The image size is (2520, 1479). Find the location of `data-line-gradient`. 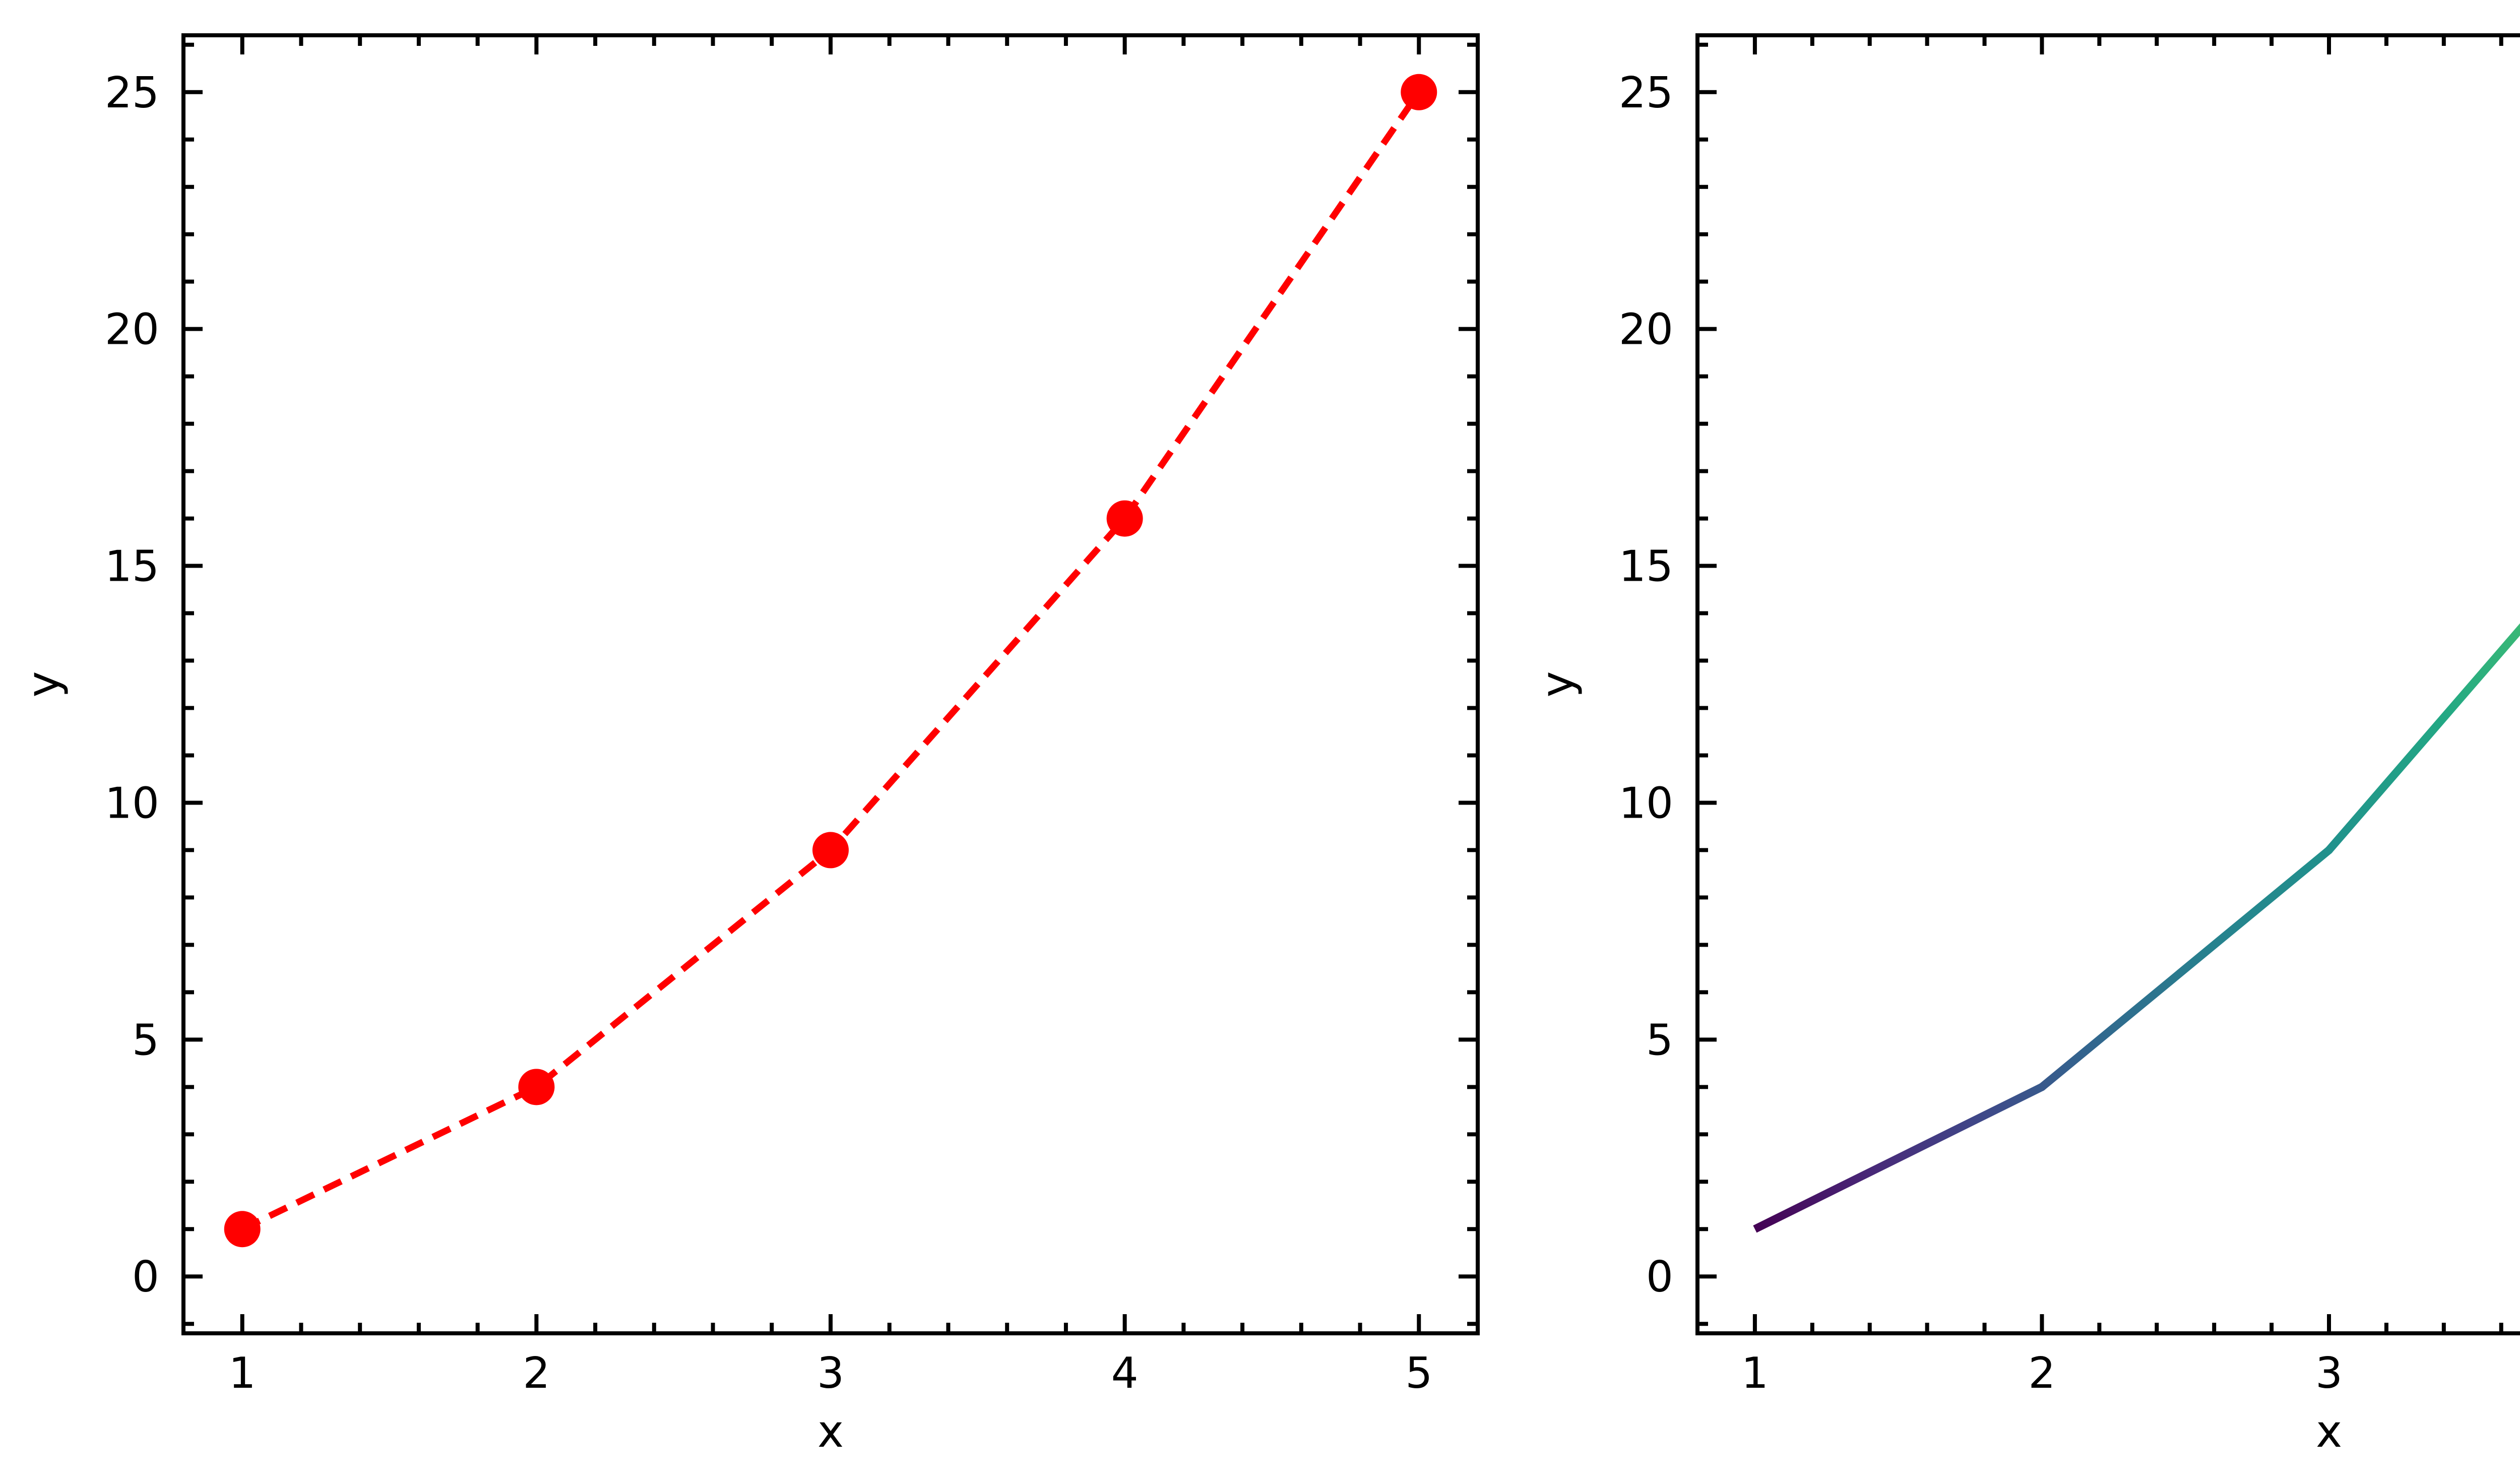

data-line-gradient is located at coordinates (2137, 928).